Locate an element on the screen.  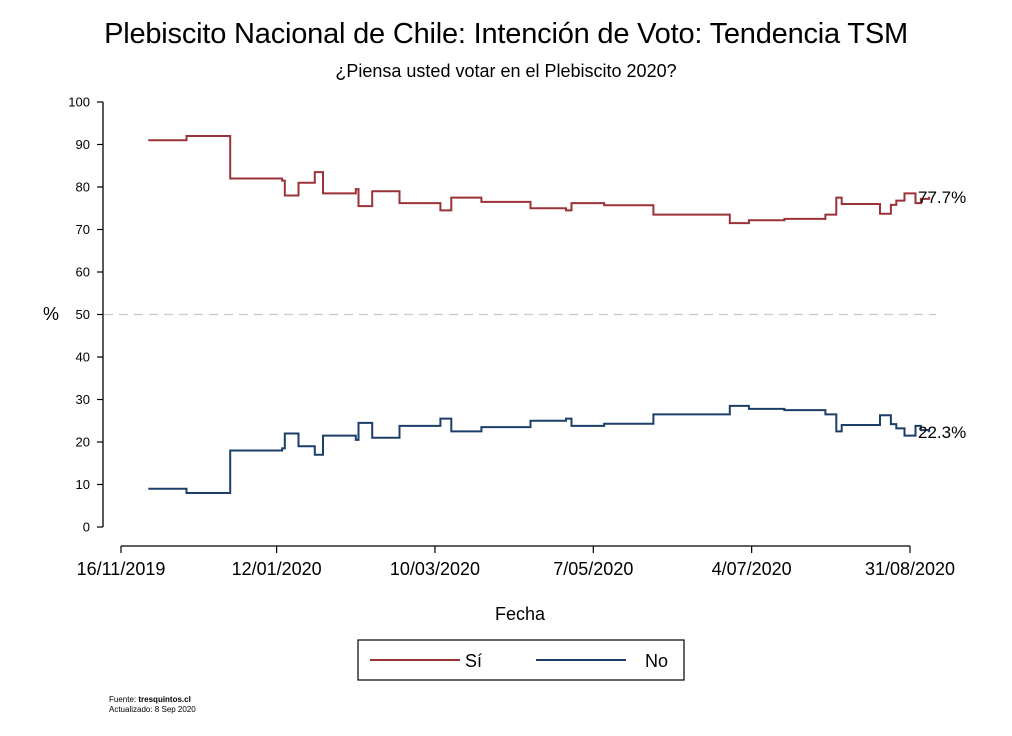
y-tick-label: 20 is located at coordinates (83, 442).